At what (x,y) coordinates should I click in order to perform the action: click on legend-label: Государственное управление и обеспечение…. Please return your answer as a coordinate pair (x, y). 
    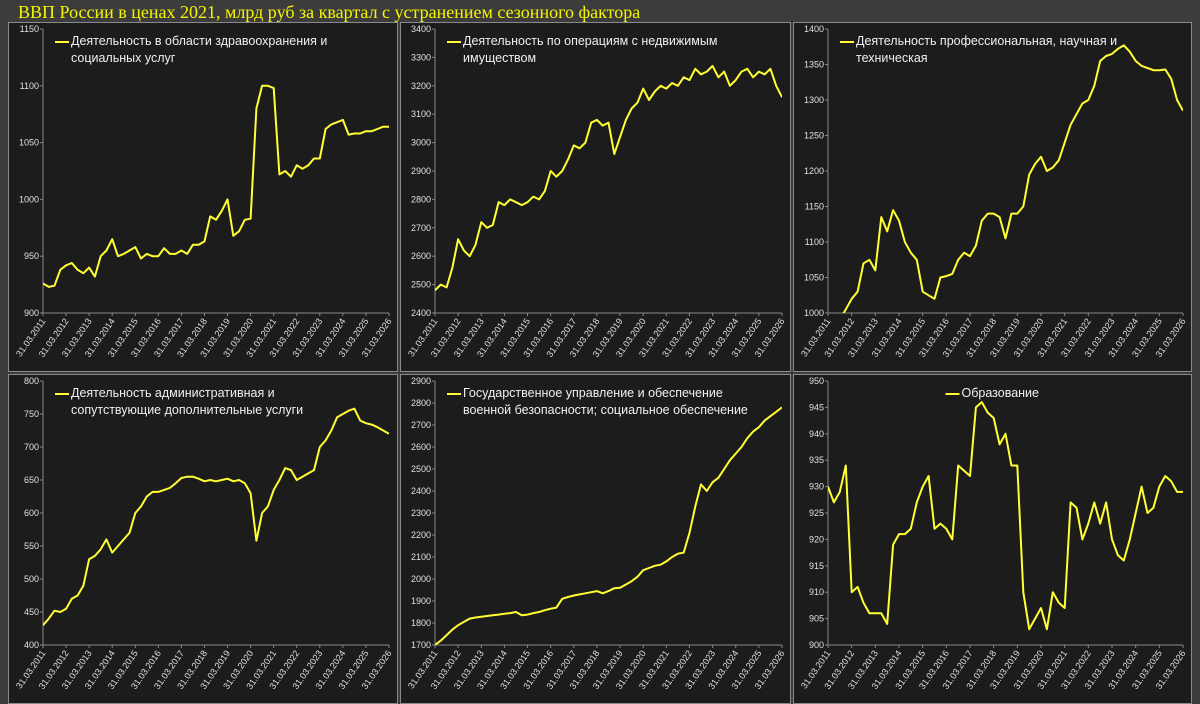
    Looking at the image, I should click on (605, 401).